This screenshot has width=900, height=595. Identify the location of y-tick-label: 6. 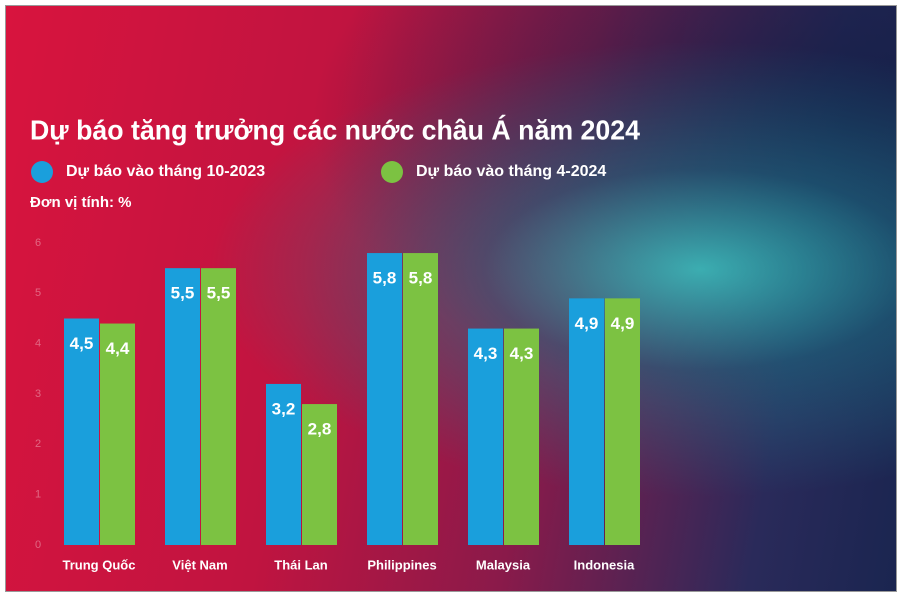
(38, 243).